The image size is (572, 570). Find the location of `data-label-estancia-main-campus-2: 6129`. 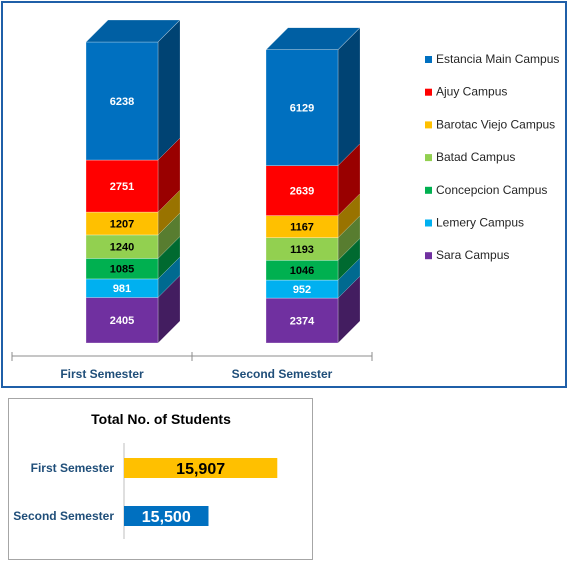

data-label-estancia-main-campus-2: 6129 is located at coordinates (302, 109).